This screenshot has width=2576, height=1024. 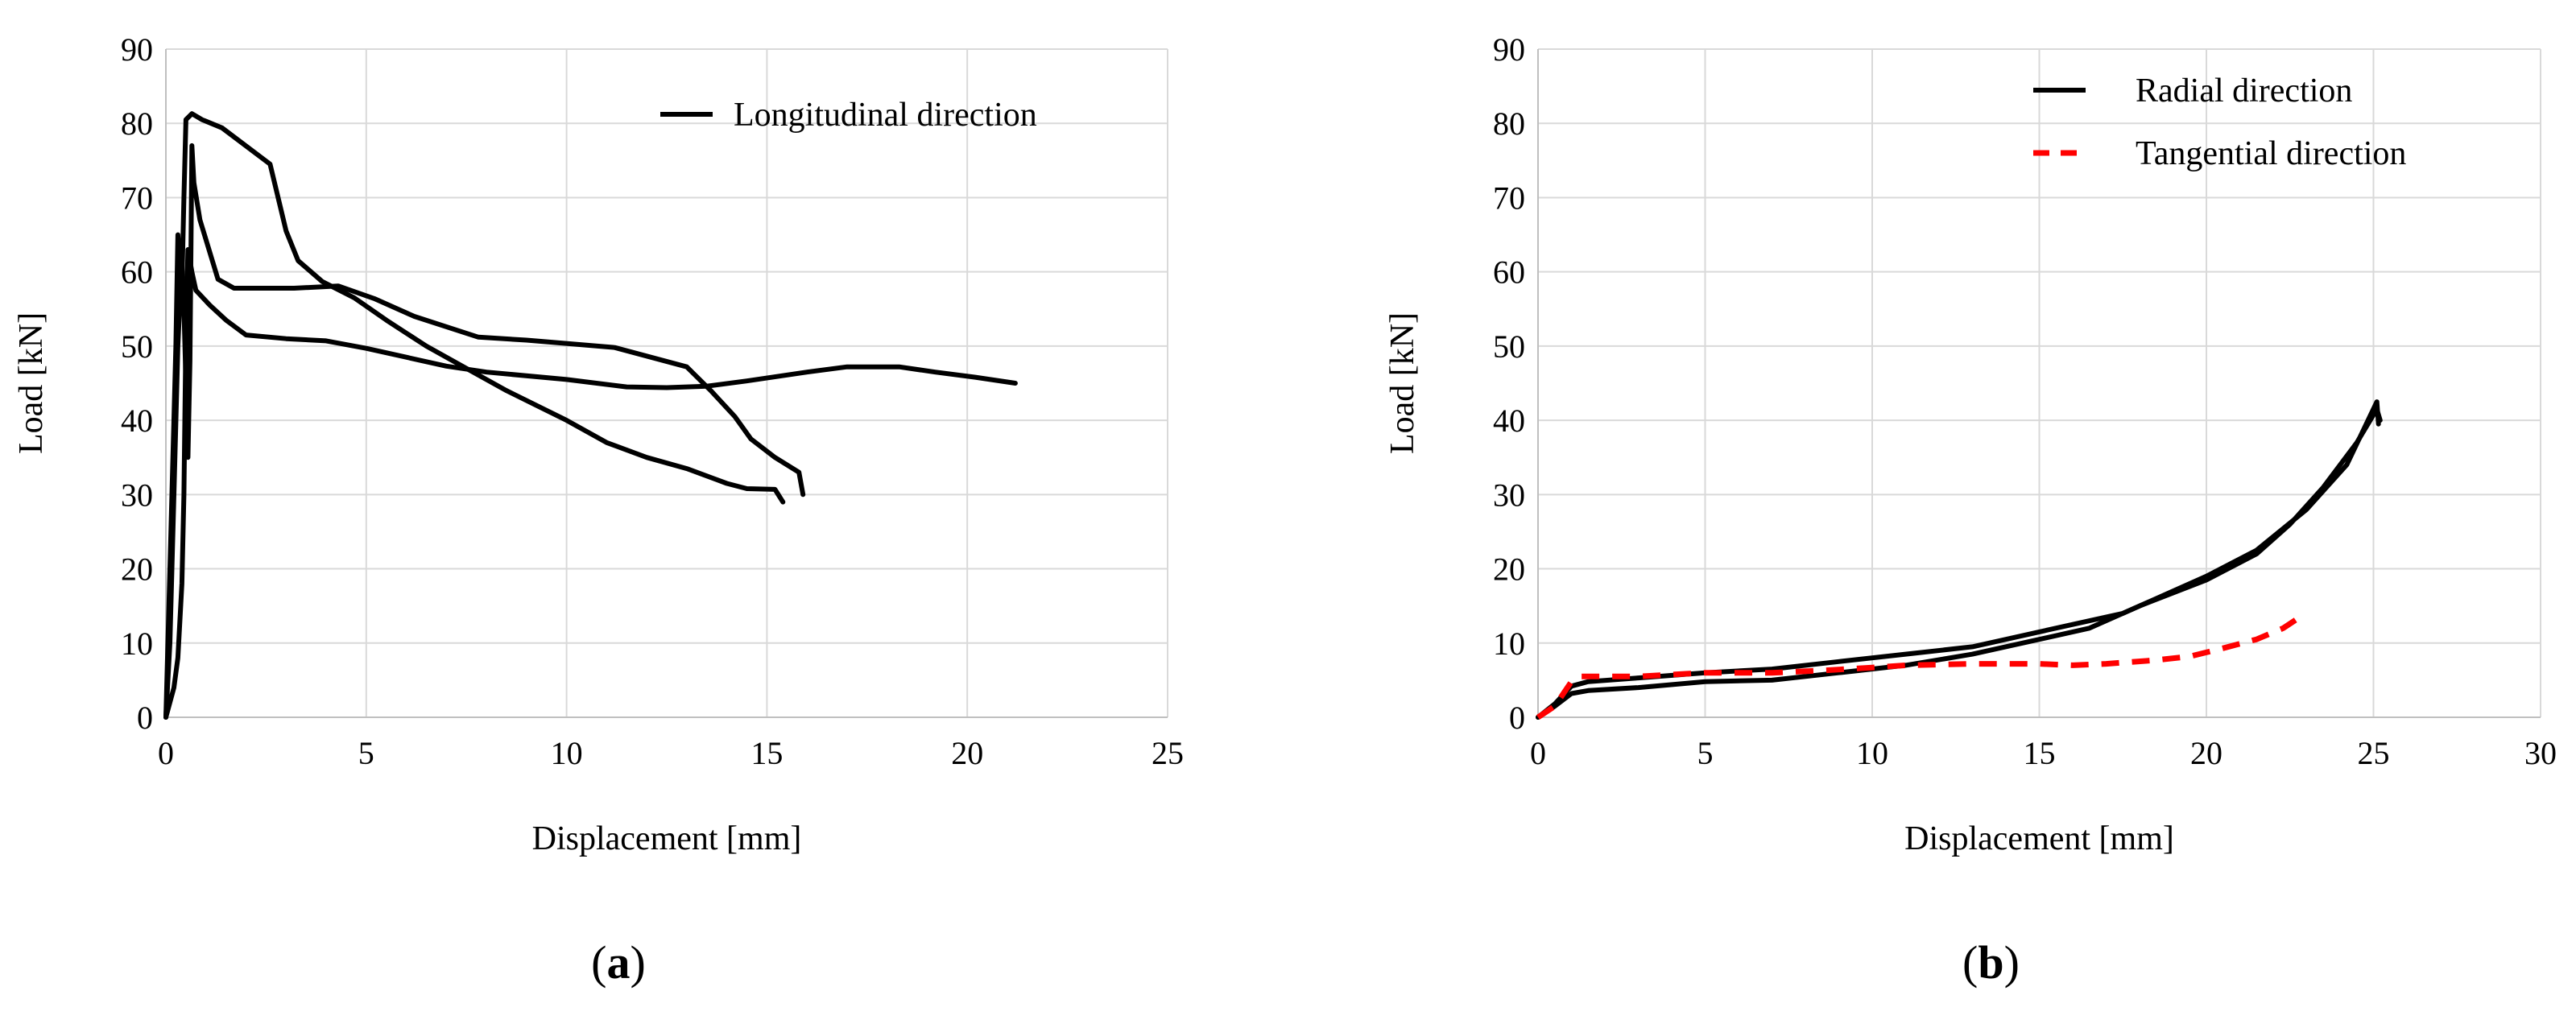 What do you see at coordinates (1991, 962) in the screenshot?
I see `panel-label: (b)` at bounding box center [1991, 962].